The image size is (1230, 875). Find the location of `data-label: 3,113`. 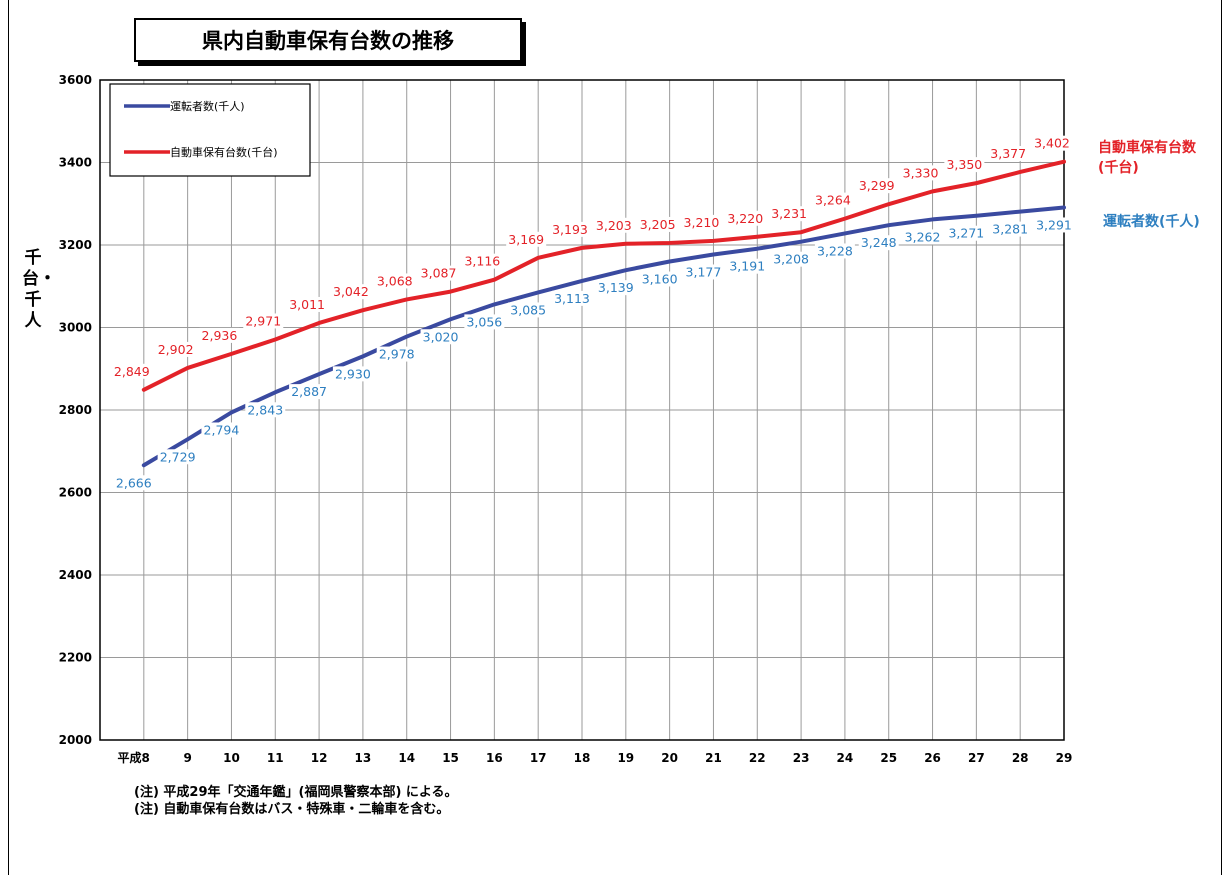

data-label: 3,113 is located at coordinates (572, 298).